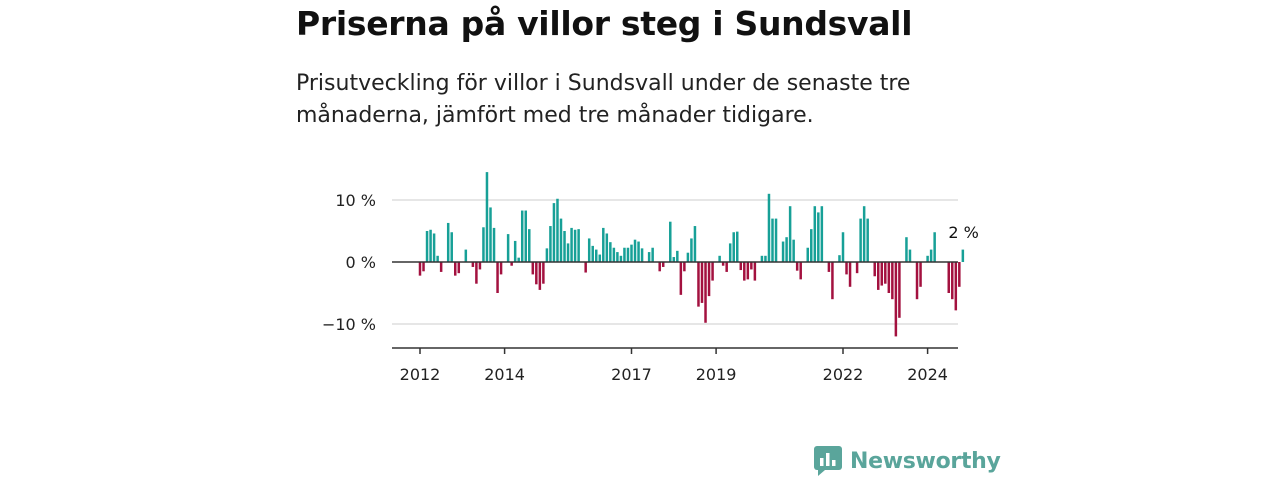 This screenshot has height=480, width=1280. I want to click on bars, so click(691, 254).